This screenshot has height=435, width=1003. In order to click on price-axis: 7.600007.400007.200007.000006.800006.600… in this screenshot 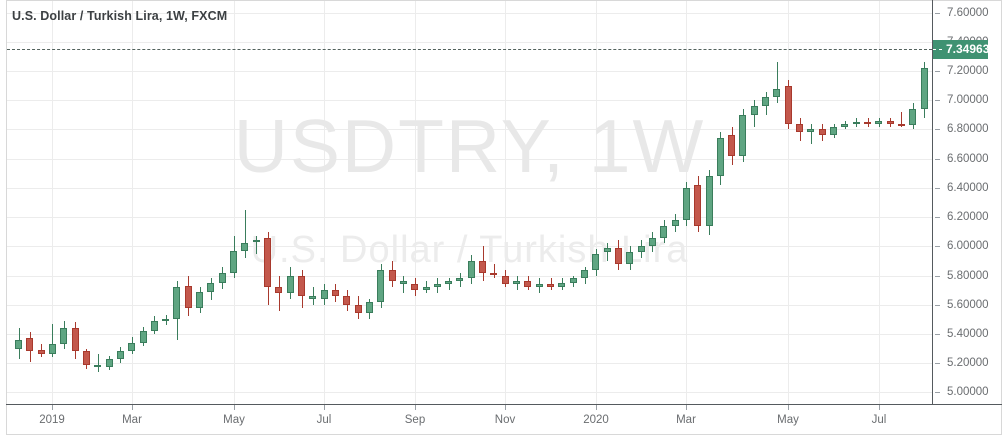, I will do `click(967, 202)`.